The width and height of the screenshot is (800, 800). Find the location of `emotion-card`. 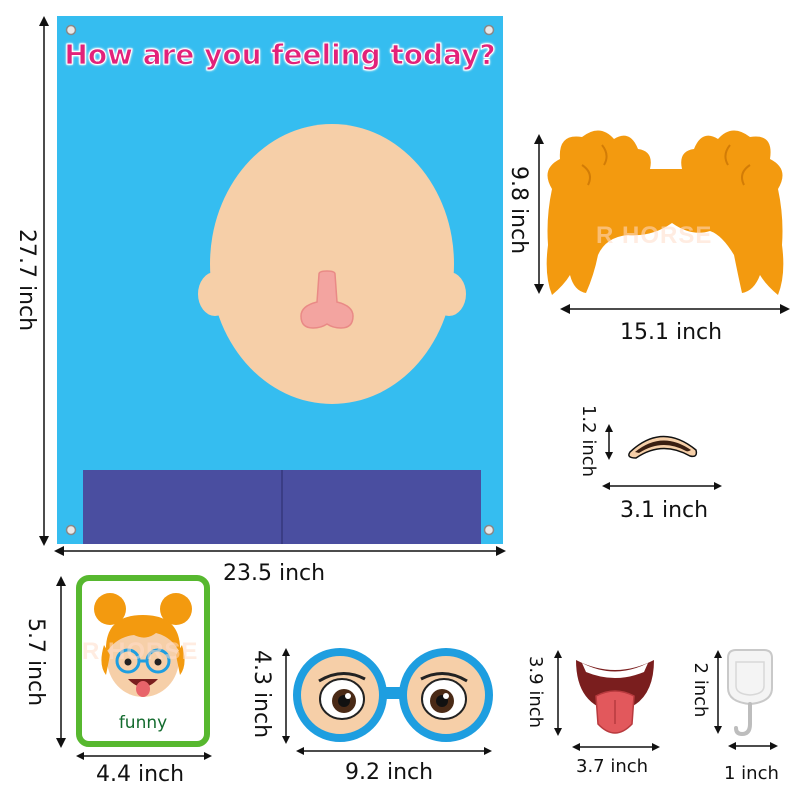

emotion-card is located at coordinates (143, 661).